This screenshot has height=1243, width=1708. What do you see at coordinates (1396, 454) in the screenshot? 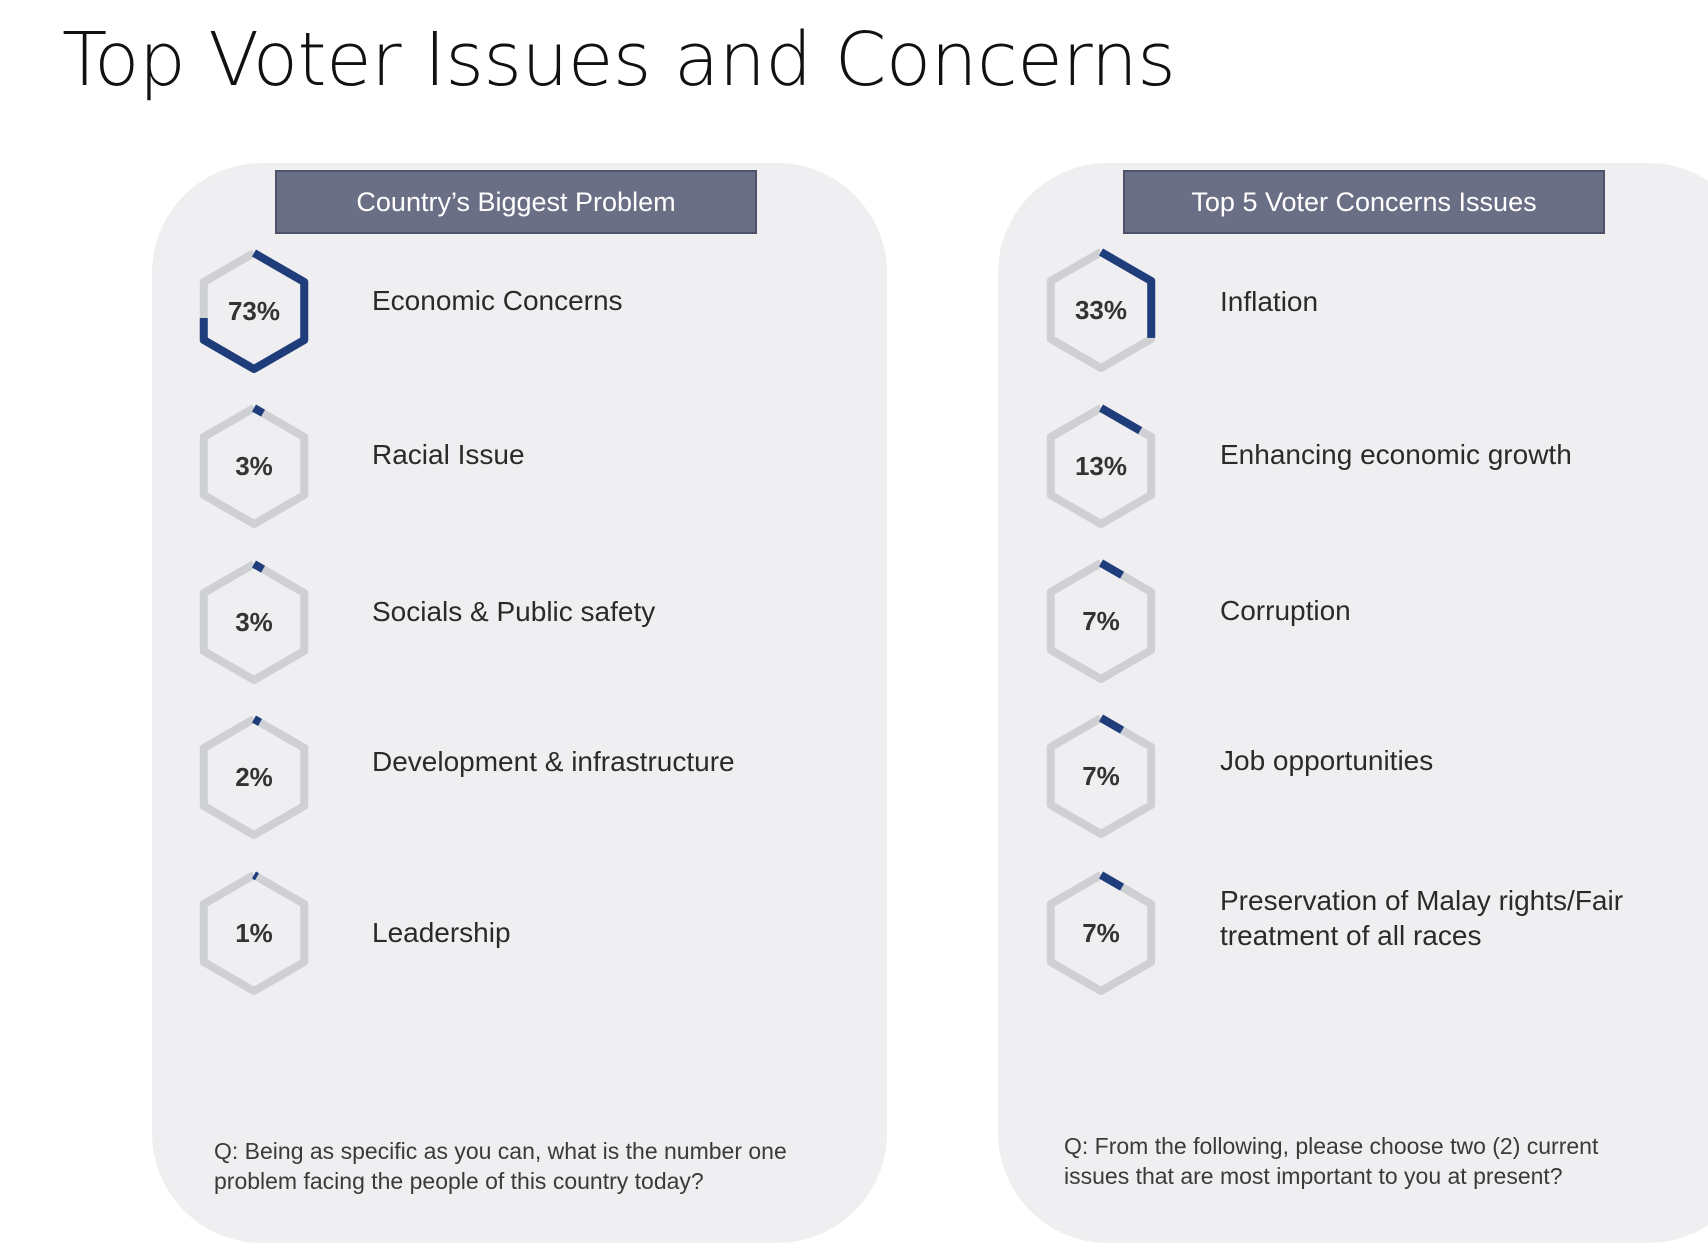
I see `category-label: Enhancing economic growth` at bounding box center [1396, 454].